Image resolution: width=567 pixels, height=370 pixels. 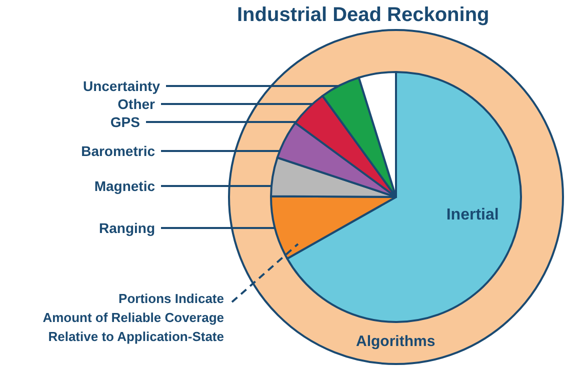 I want to click on slice-label: Inertial, so click(x=472, y=215).